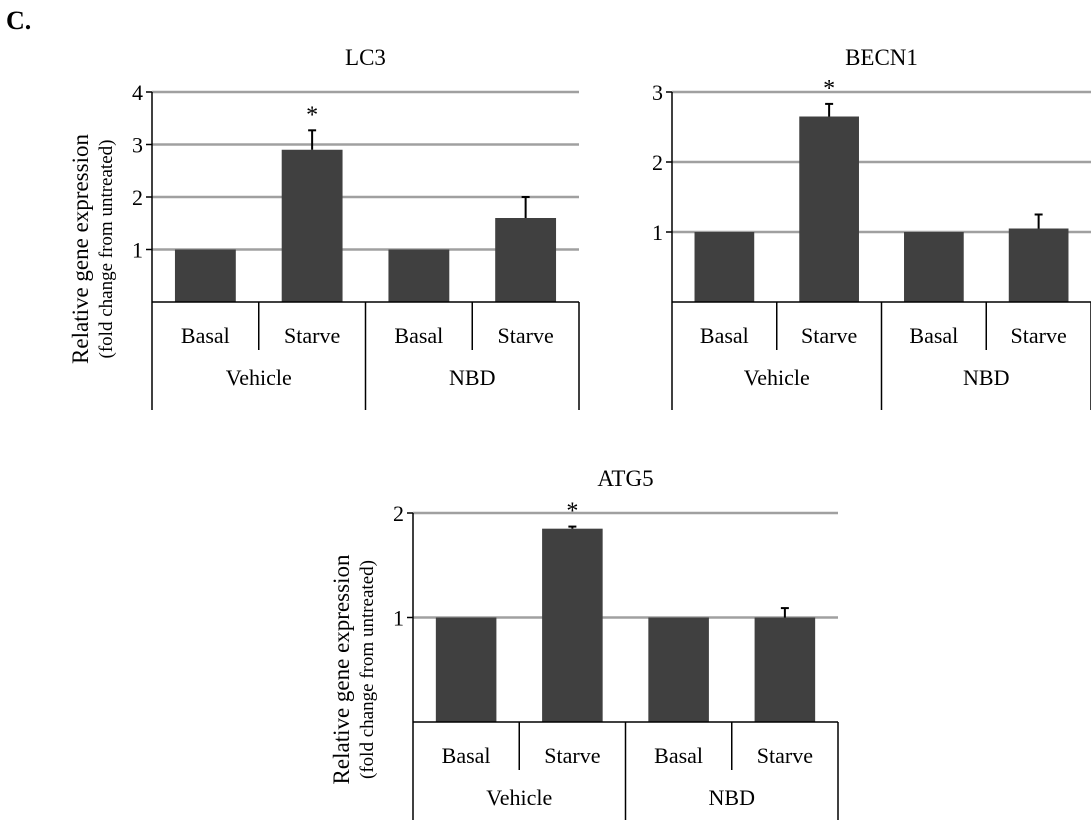 The width and height of the screenshot is (1091, 820). What do you see at coordinates (137, 92) in the screenshot?
I see `y-tick-label: 4` at bounding box center [137, 92].